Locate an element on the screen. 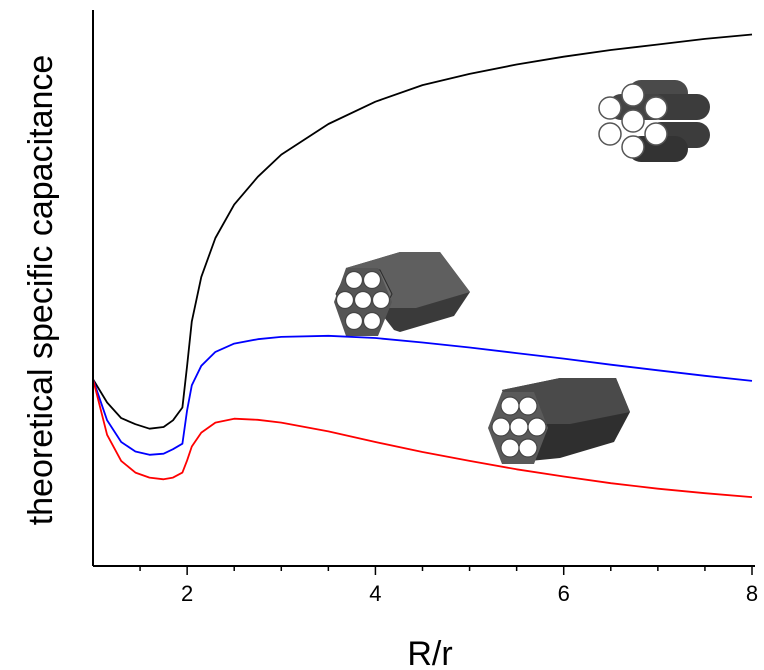 The image size is (764, 670). cylinder-bundle-icon is located at coordinates (654, 121).